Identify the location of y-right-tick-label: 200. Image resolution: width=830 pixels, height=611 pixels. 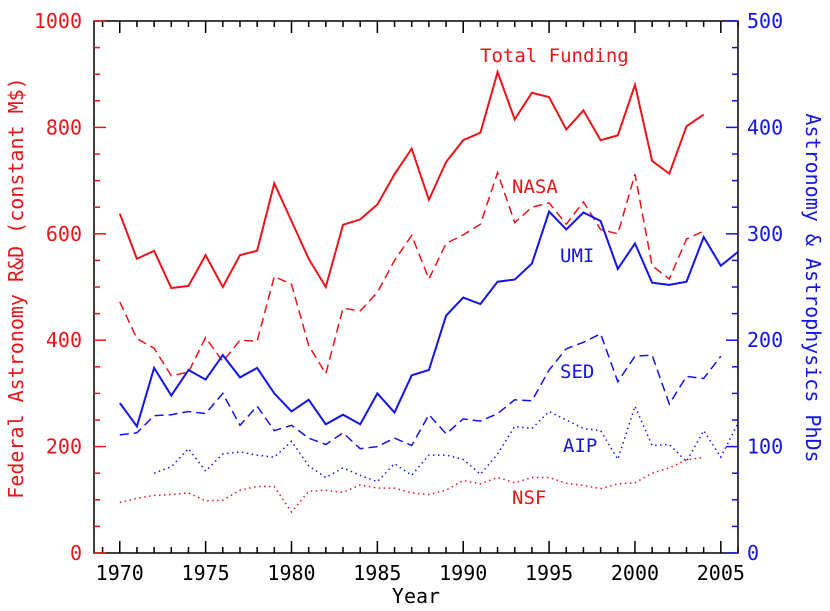
(765, 340).